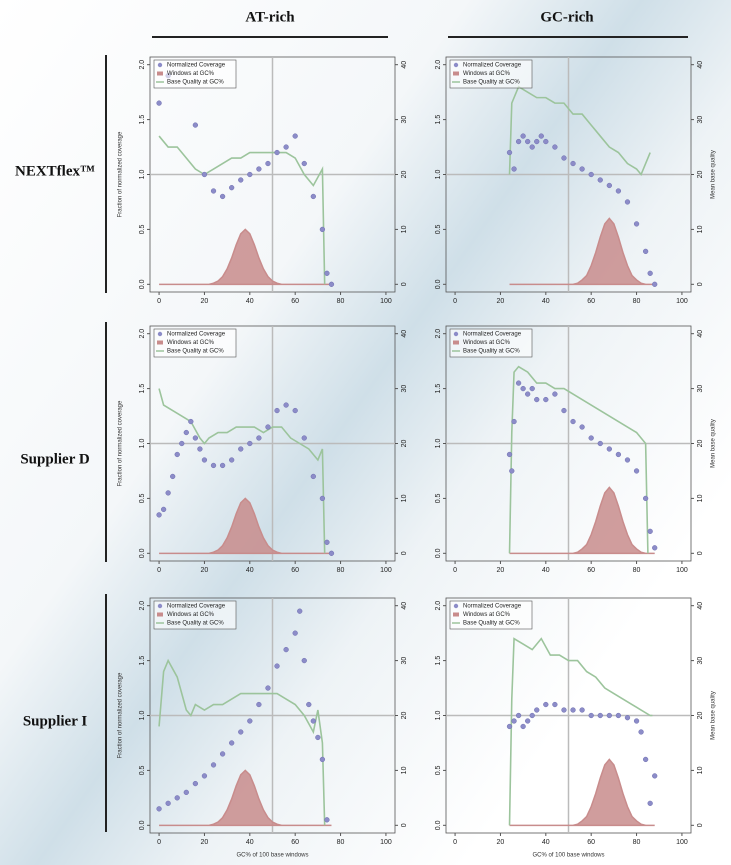 The image size is (731, 865). Describe the element at coordinates (714, 443) in the screenshot. I see `y2-axis-label: Mean base quality` at that location.